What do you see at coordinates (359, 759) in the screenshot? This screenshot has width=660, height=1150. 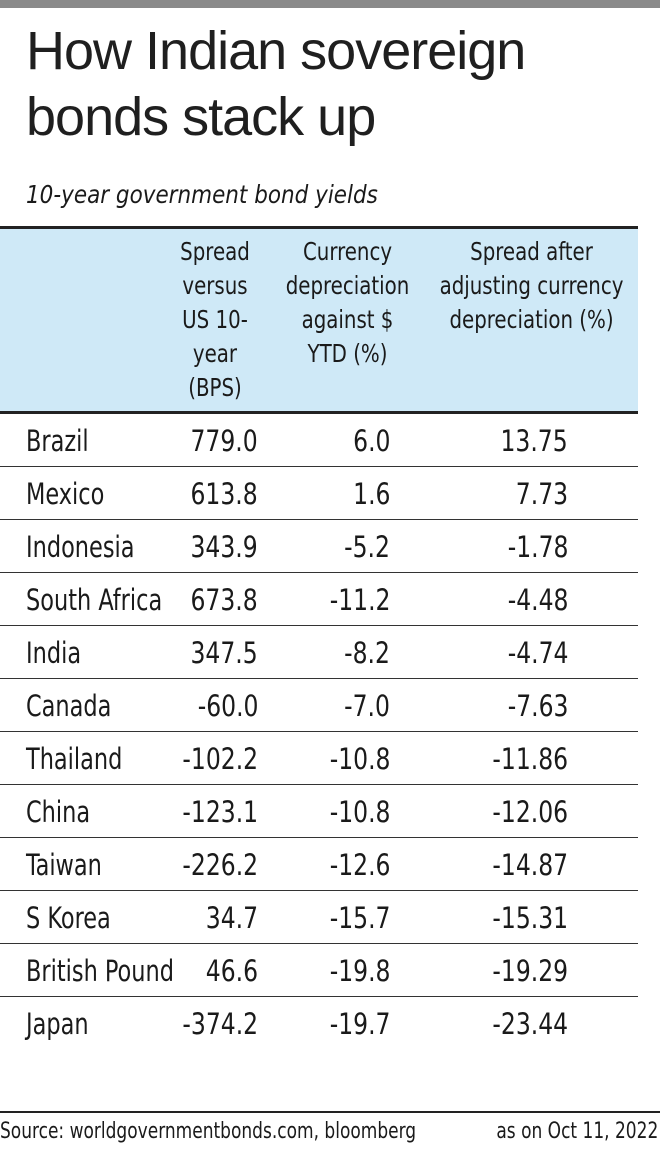 I see `depreciation-value-text: -10.8` at bounding box center [359, 759].